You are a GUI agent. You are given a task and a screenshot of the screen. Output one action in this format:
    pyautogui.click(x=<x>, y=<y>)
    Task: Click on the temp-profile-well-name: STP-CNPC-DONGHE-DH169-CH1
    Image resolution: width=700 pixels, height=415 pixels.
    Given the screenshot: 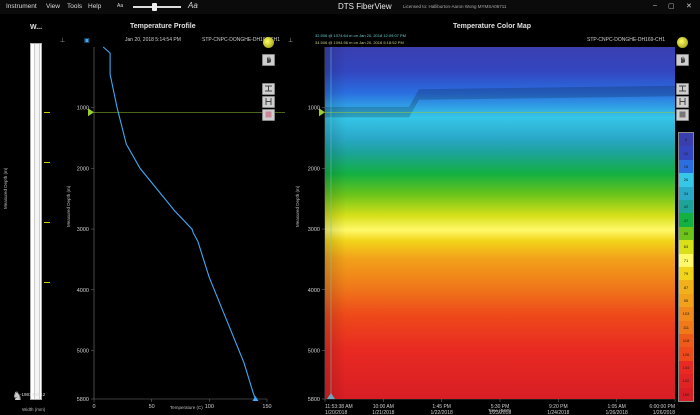 What is the action you would take?
    pyautogui.click(x=241, y=40)
    